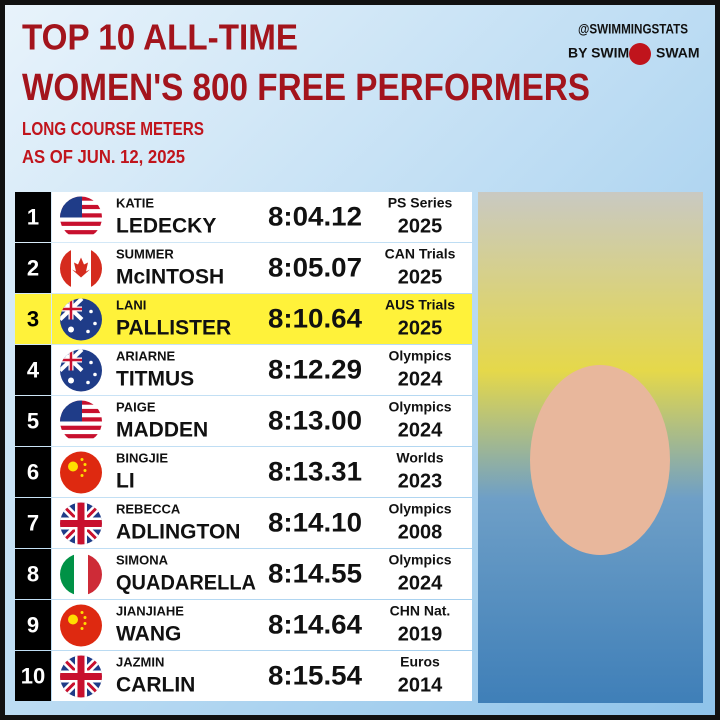 The height and width of the screenshot is (720, 720). I want to click on brand: BY SWIM, so click(598, 53).